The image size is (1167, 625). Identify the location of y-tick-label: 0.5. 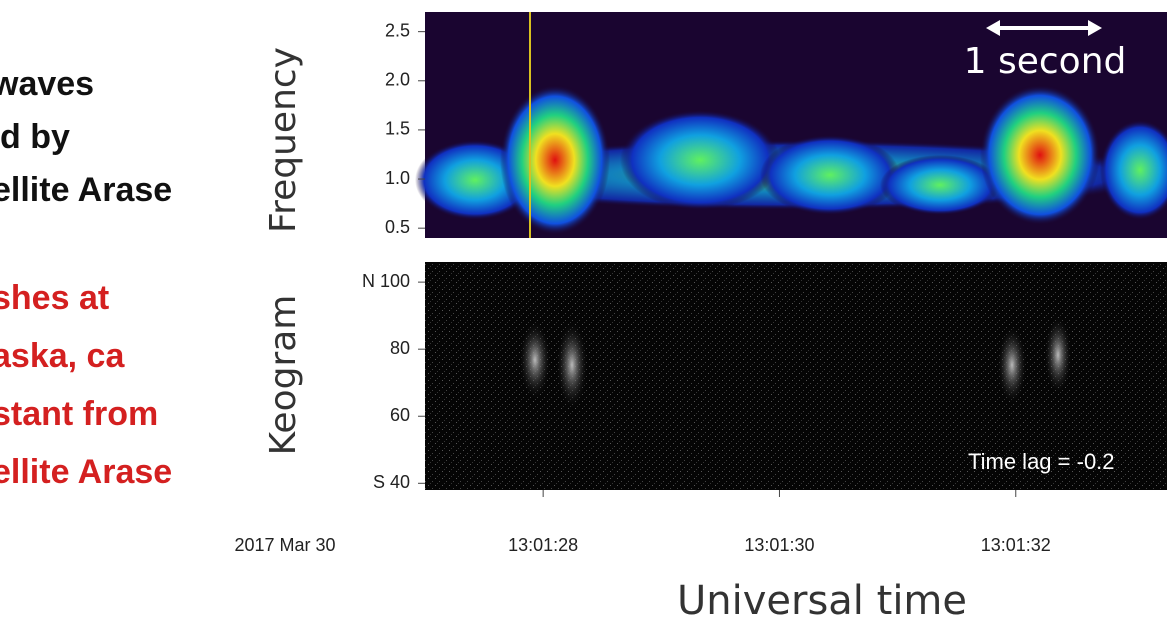
(397, 227).